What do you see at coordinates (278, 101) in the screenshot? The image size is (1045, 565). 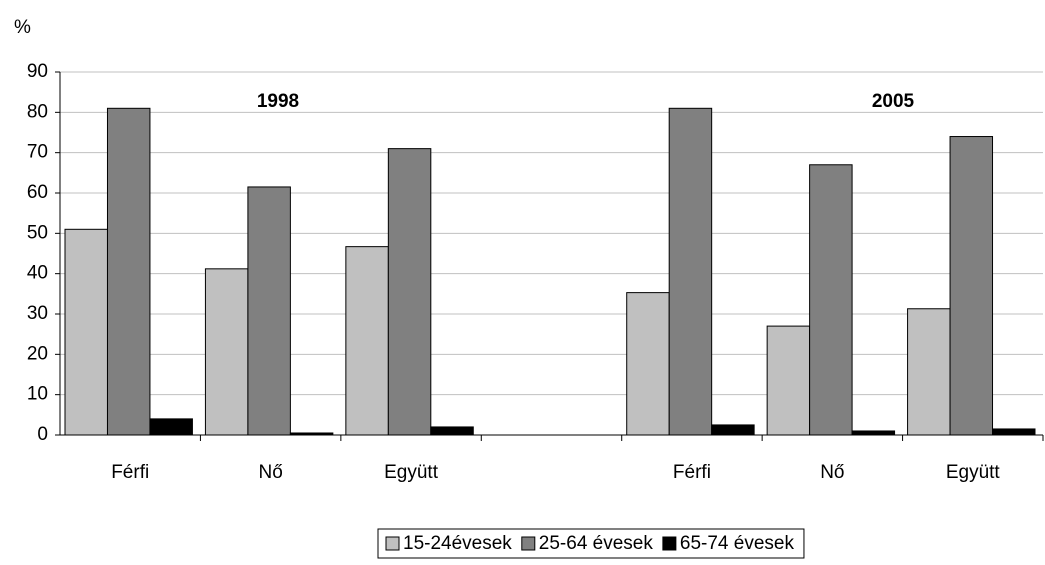 I see `annotation: 1998` at bounding box center [278, 101].